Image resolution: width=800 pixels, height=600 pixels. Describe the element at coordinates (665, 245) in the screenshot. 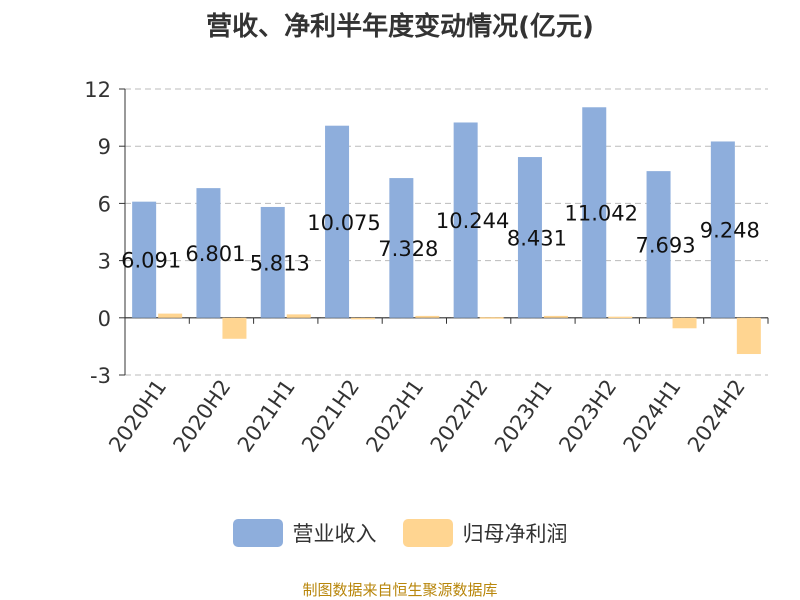

I see `data-label: 7.693` at that location.